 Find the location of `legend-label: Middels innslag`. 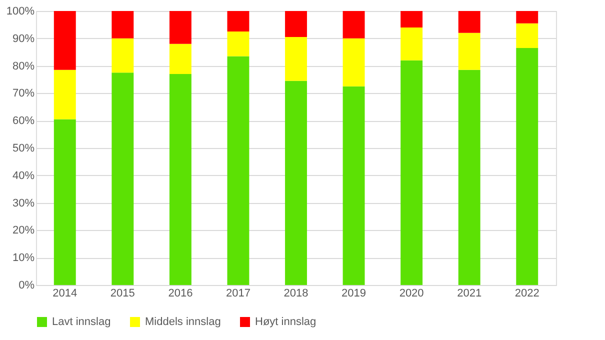

legend-label: Middels innslag is located at coordinates (183, 322).